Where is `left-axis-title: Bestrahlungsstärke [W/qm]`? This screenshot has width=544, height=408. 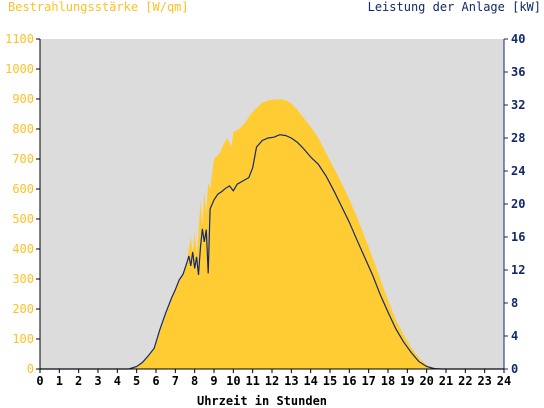 left-axis-title: Bestrahlungsstärke [W/qm] is located at coordinates (98, 7).